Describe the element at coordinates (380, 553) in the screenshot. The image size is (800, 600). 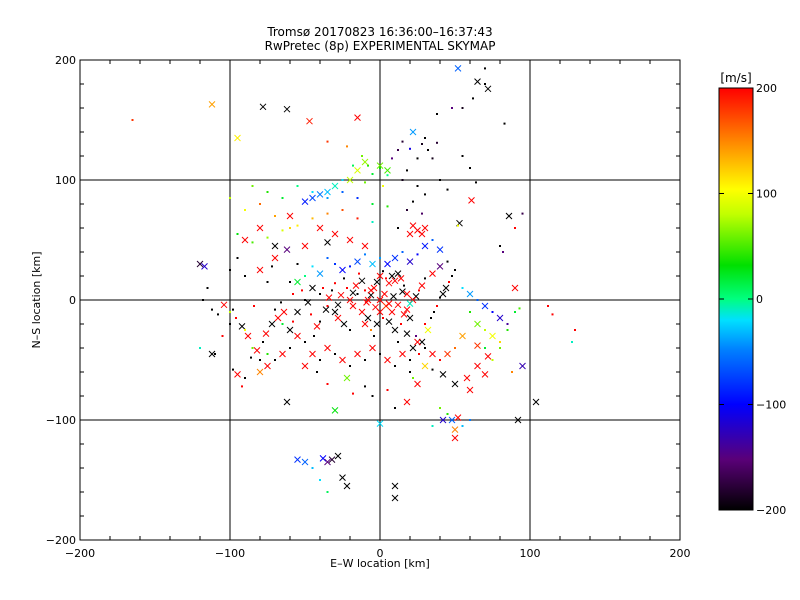
I see `x-tick-label: 0` at that location.